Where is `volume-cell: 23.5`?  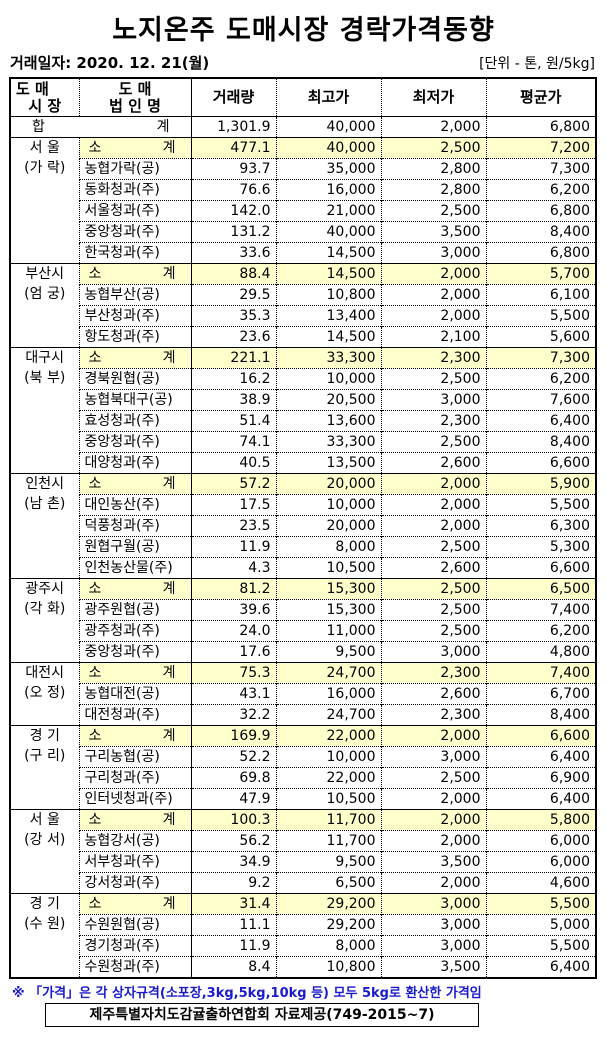 volume-cell: 23.5 is located at coordinates (233, 526).